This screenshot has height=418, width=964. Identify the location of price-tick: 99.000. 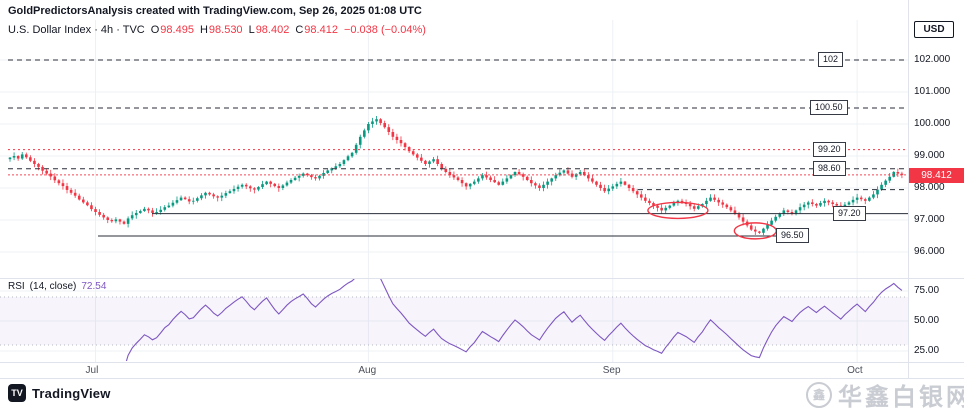
(929, 155).